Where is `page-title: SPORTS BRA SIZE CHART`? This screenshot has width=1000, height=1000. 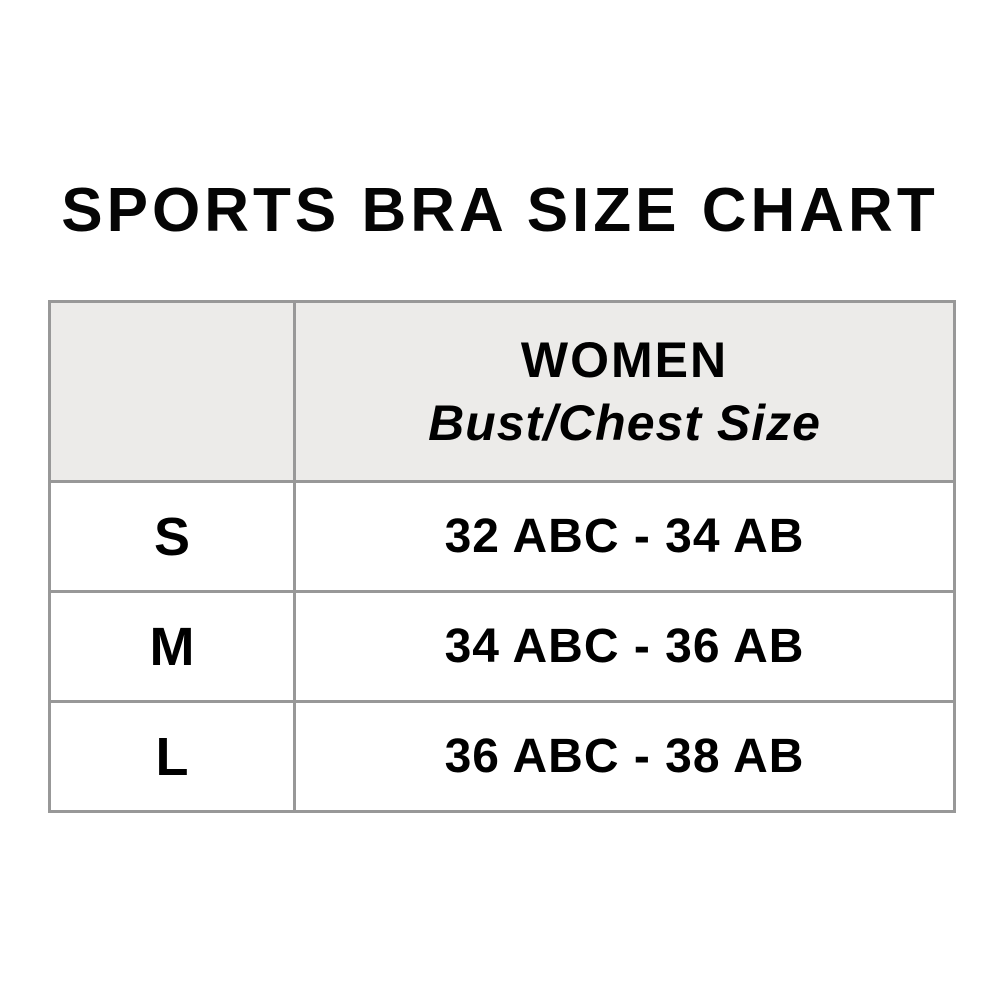
page-title: SPORTS BRA SIZE CHART is located at coordinates (500, 210).